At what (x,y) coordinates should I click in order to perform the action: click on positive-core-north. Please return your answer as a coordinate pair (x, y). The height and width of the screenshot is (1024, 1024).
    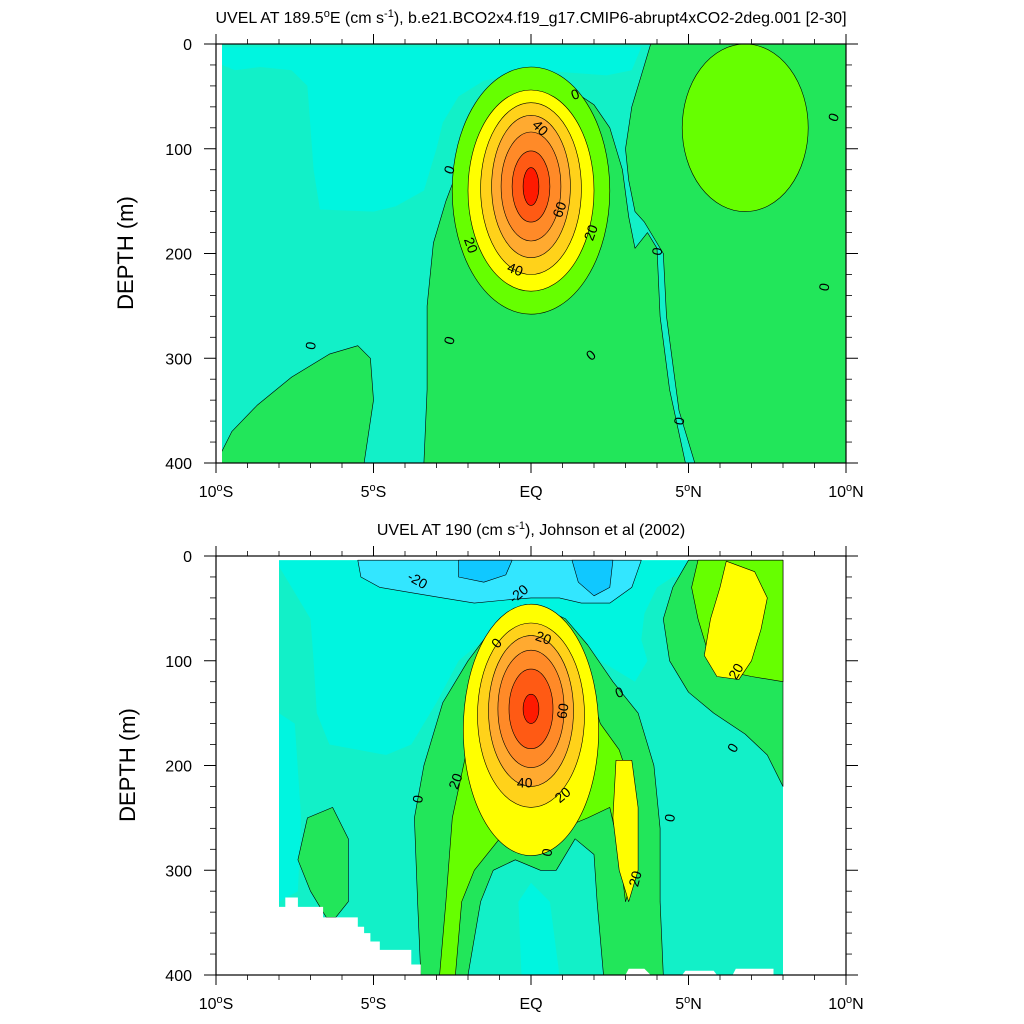
    Looking at the image, I should click on (735, 620).